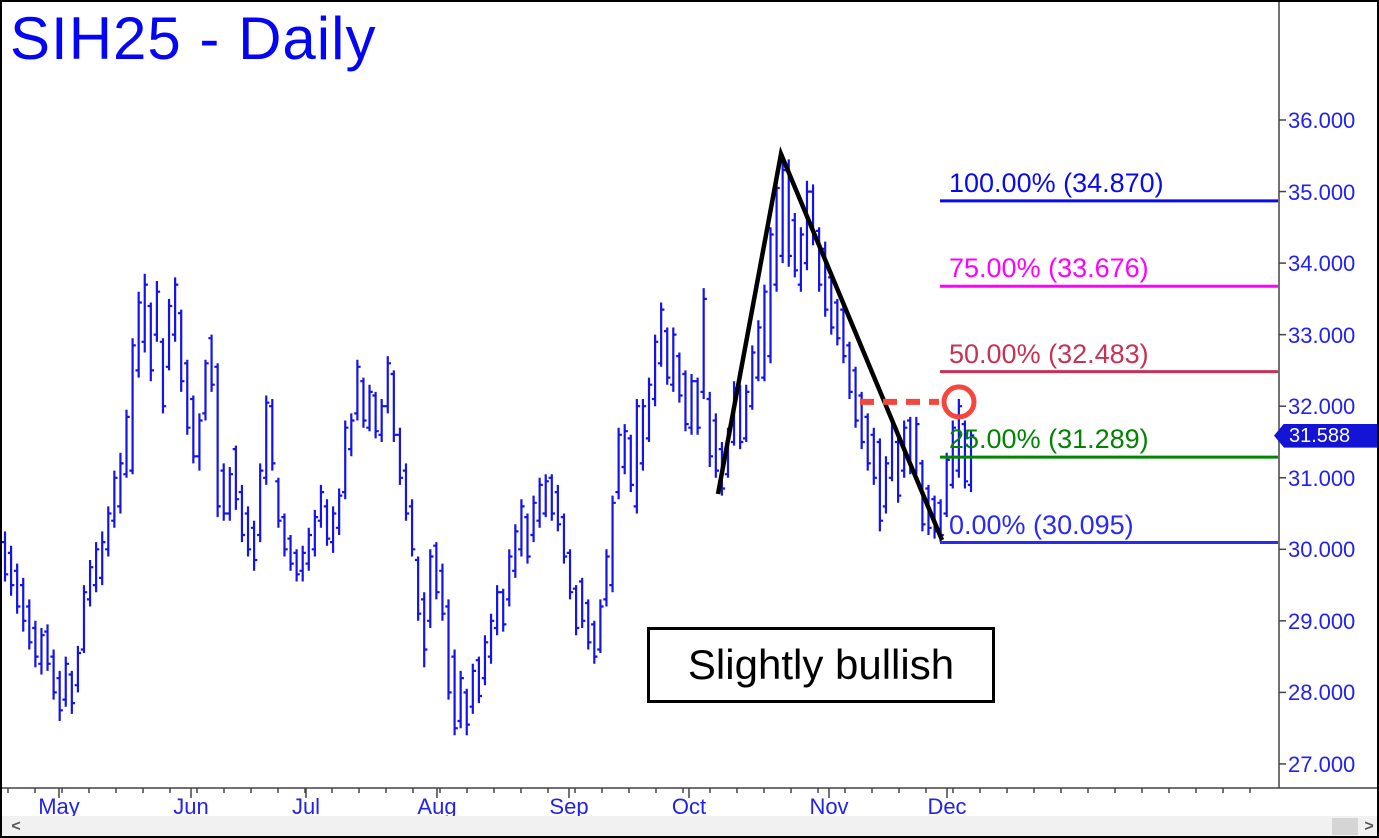 This screenshot has width=1379, height=838. What do you see at coordinates (1322, 478) in the screenshot?
I see `price-scale-label: 31.000` at bounding box center [1322, 478].